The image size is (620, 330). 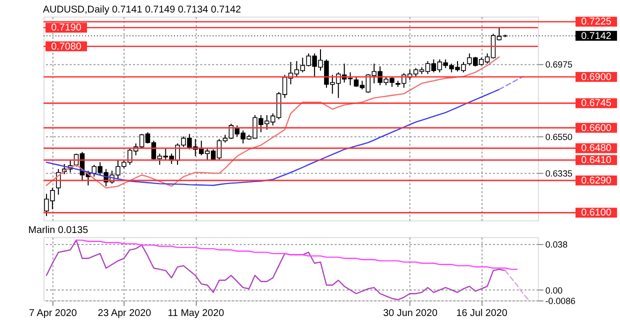 What do you see at coordinates (410, 313) in the screenshot?
I see `x-tick-label: 30 Jun 2020` at bounding box center [410, 313].